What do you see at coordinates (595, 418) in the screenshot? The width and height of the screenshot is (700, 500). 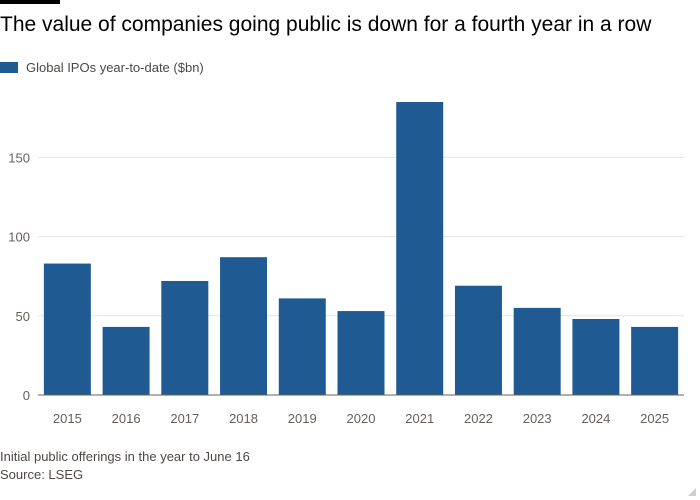 I see `x-tick-label: 2024` at bounding box center [595, 418].